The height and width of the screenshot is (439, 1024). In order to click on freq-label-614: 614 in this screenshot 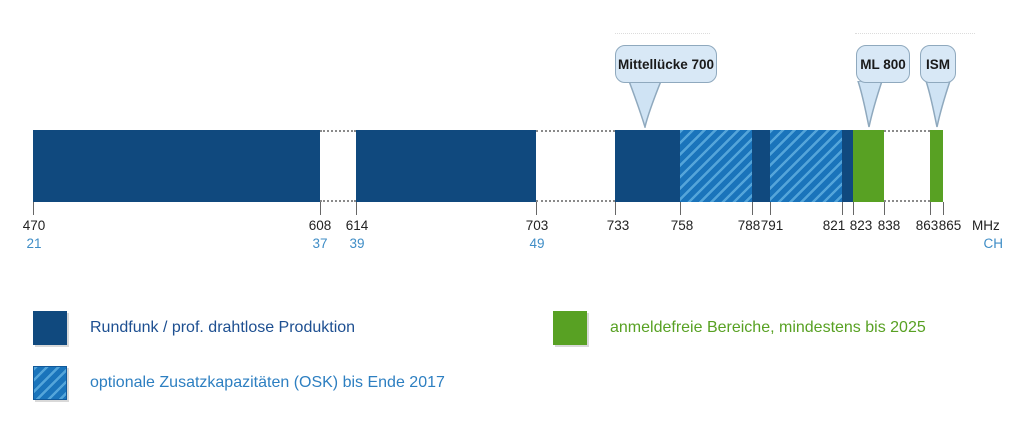, I will do `click(357, 225)`.